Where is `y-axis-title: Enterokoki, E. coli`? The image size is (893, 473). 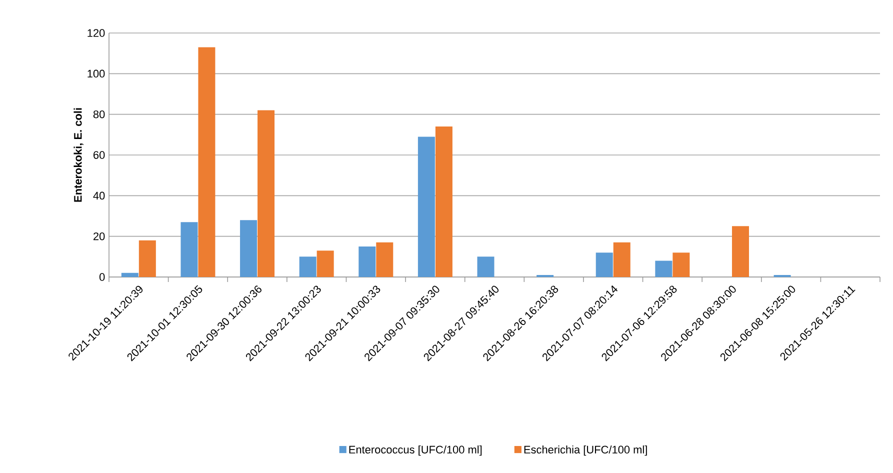 y-axis-title: Enterokoki, E. coli is located at coordinates (79, 155).